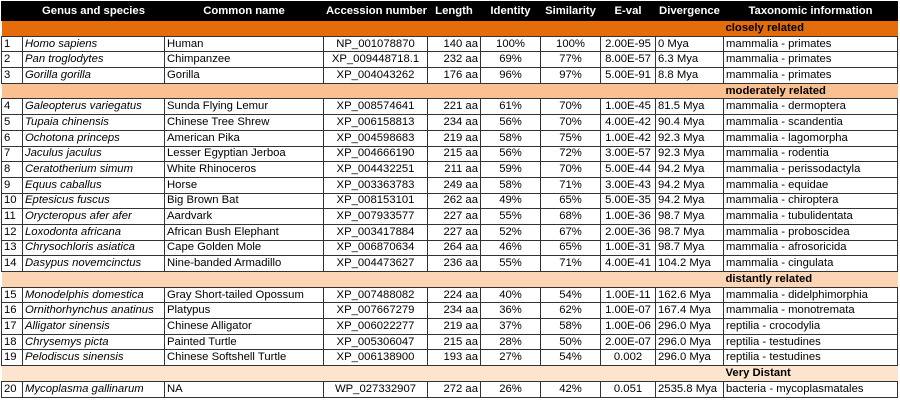  I want to click on cell-row-number: 1, so click(12, 44).